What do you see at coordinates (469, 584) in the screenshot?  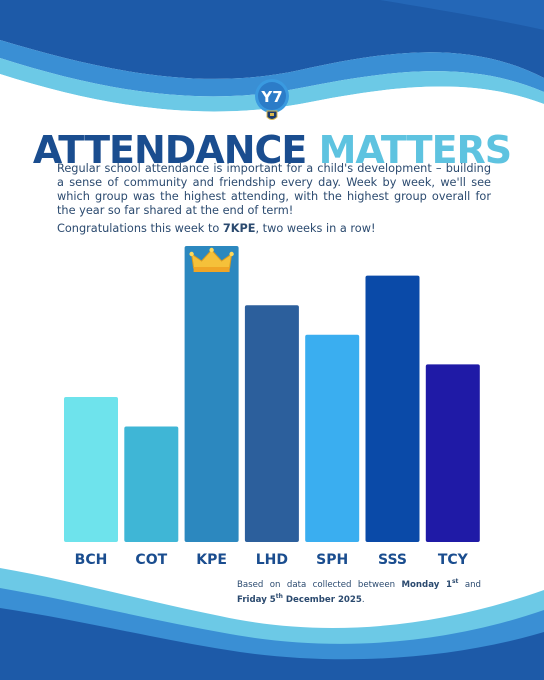 I see `footnote-joiner: and` at bounding box center [469, 584].